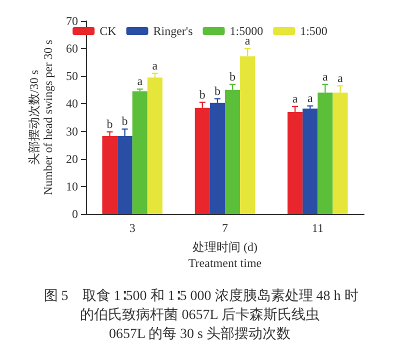 The width and height of the screenshot is (400, 347). I want to click on y-tick-label: 0, so click(75, 214).